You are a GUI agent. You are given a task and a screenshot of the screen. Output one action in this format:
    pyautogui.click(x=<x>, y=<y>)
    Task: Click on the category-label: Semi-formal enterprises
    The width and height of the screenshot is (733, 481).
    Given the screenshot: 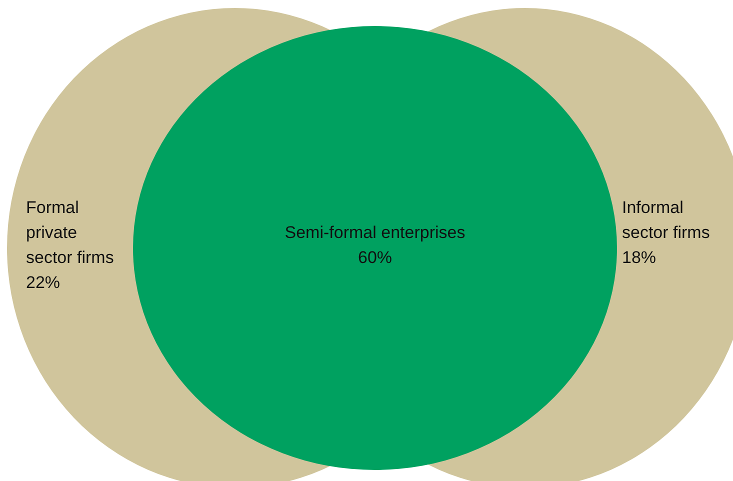 What is the action you would take?
    pyautogui.click(x=375, y=232)
    